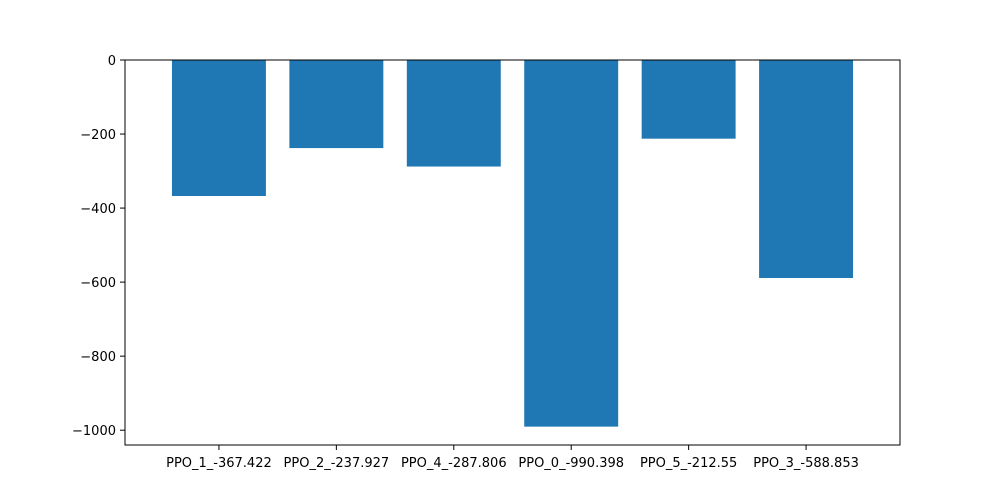 This screenshot has height=504, width=1000. I want to click on y-tick-label-2: −400, so click(98, 209).